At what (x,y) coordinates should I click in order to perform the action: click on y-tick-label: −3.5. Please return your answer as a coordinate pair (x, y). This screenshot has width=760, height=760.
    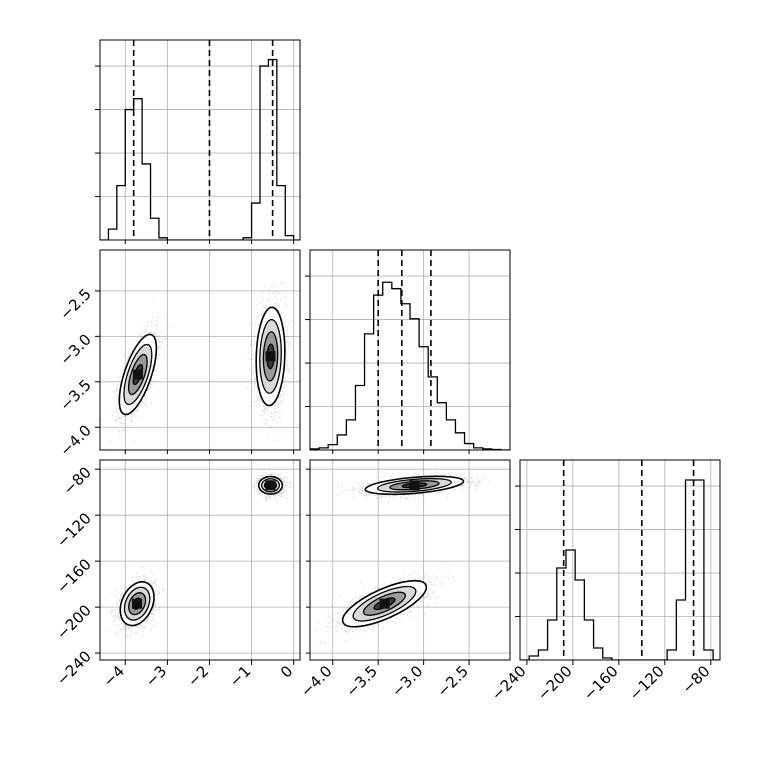
    Looking at the image, I should click on (75, 395).